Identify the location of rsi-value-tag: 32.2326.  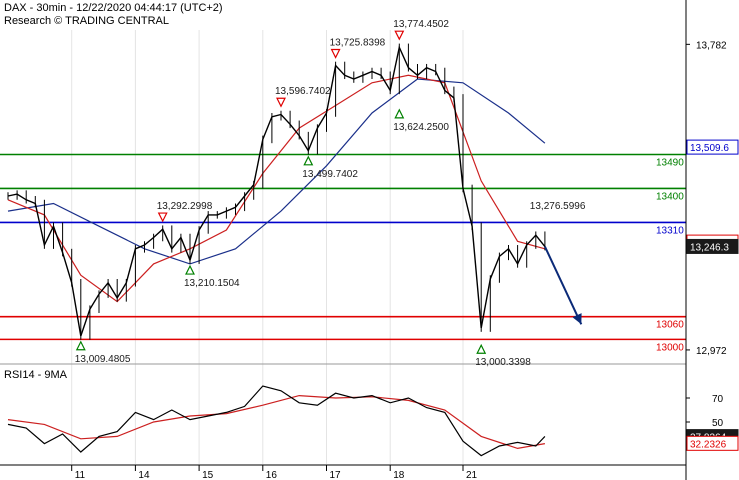
(708, 444).